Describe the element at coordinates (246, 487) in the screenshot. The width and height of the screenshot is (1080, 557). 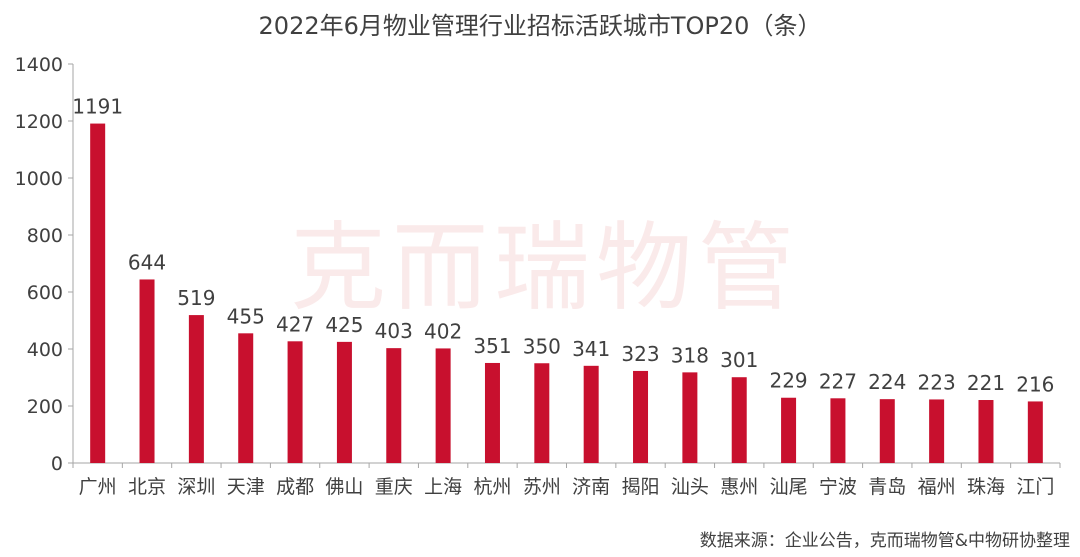
I see `x-tick-label: 天津` at that location.